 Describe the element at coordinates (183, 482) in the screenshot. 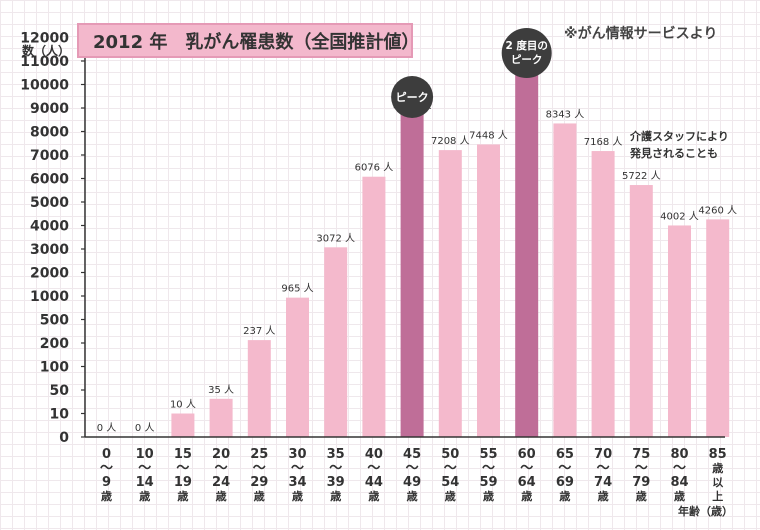

I see `x-tick-label: 19` at that location.